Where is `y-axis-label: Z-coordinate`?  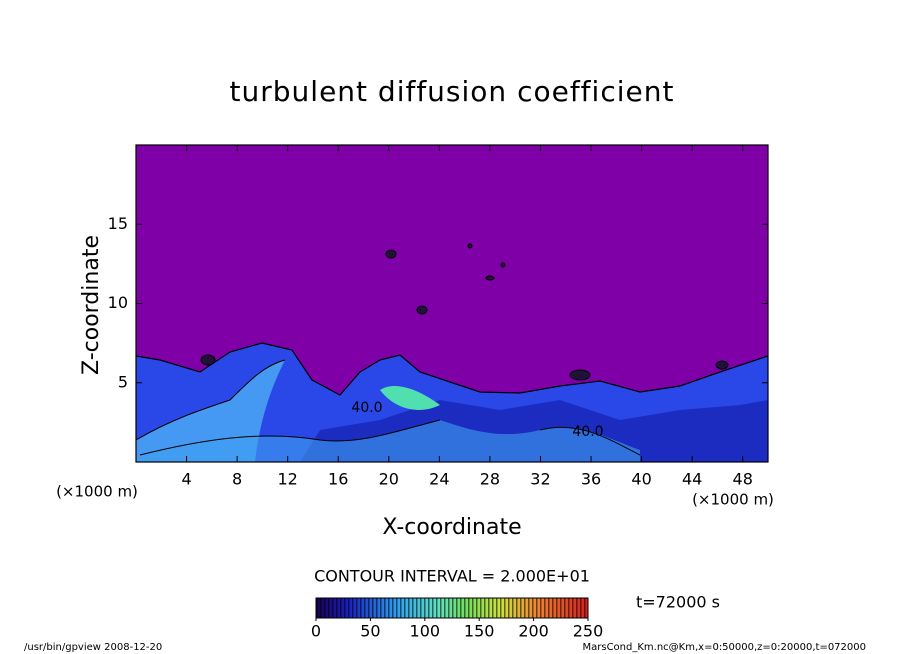
y-axis-label: Z-coordinate is located at coordinates (91, 305).